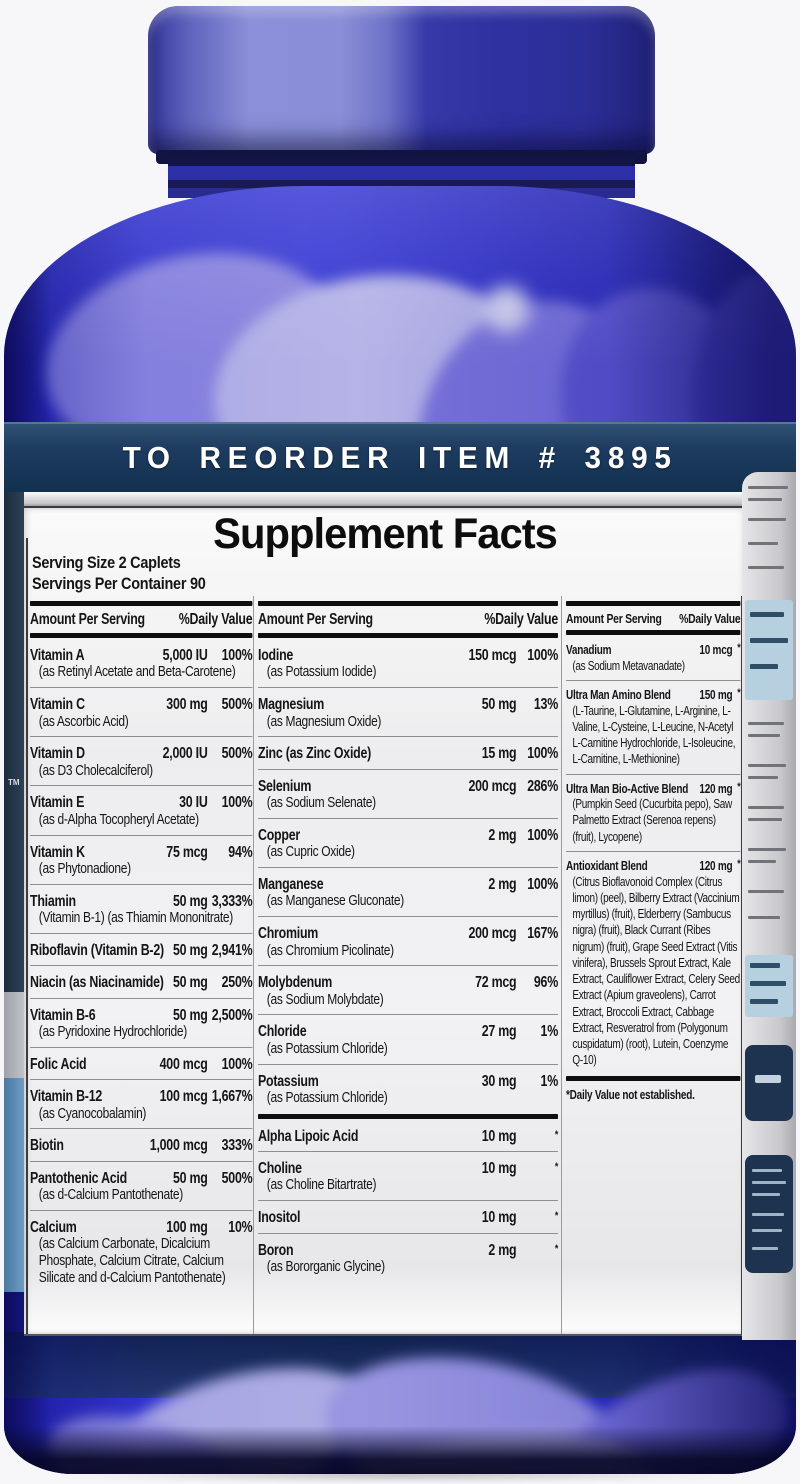 This screenshot has width=800, height=1484. Describe the element at coordinates (315, 754) in the screenshot. I see `nutrient-name: Zinc (as Zinc Oxide)` at that location.